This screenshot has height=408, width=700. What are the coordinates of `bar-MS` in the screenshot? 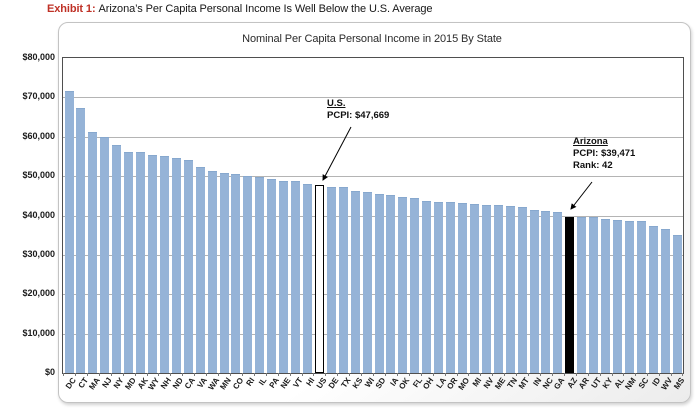 It's located at (677, 304).